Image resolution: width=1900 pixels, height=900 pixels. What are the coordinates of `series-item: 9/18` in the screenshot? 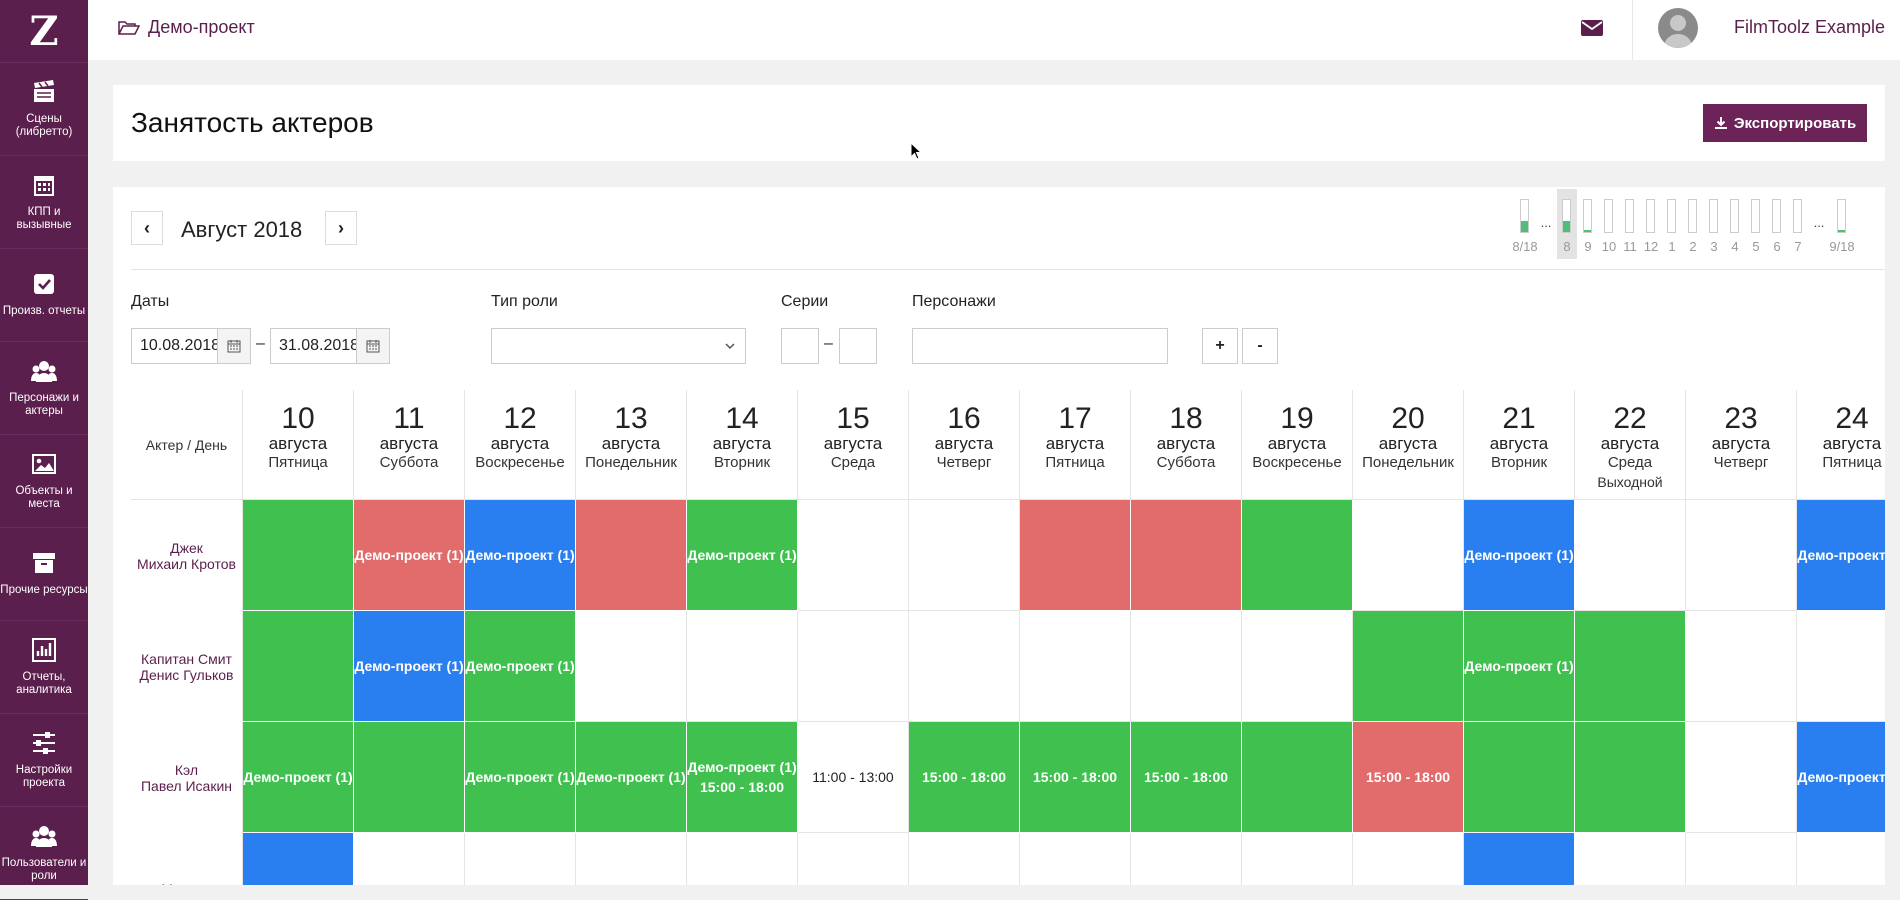 It's located at (1842, 224).